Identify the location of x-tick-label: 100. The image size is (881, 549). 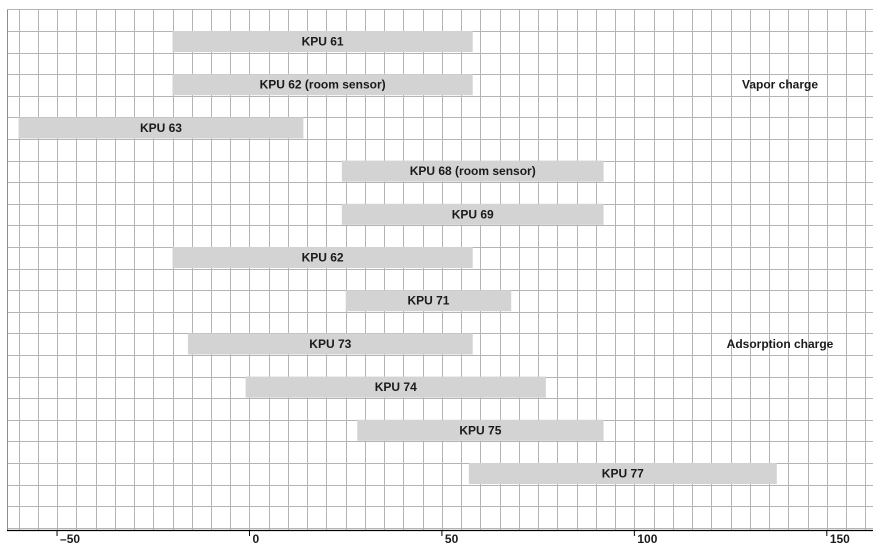
(647, 538).